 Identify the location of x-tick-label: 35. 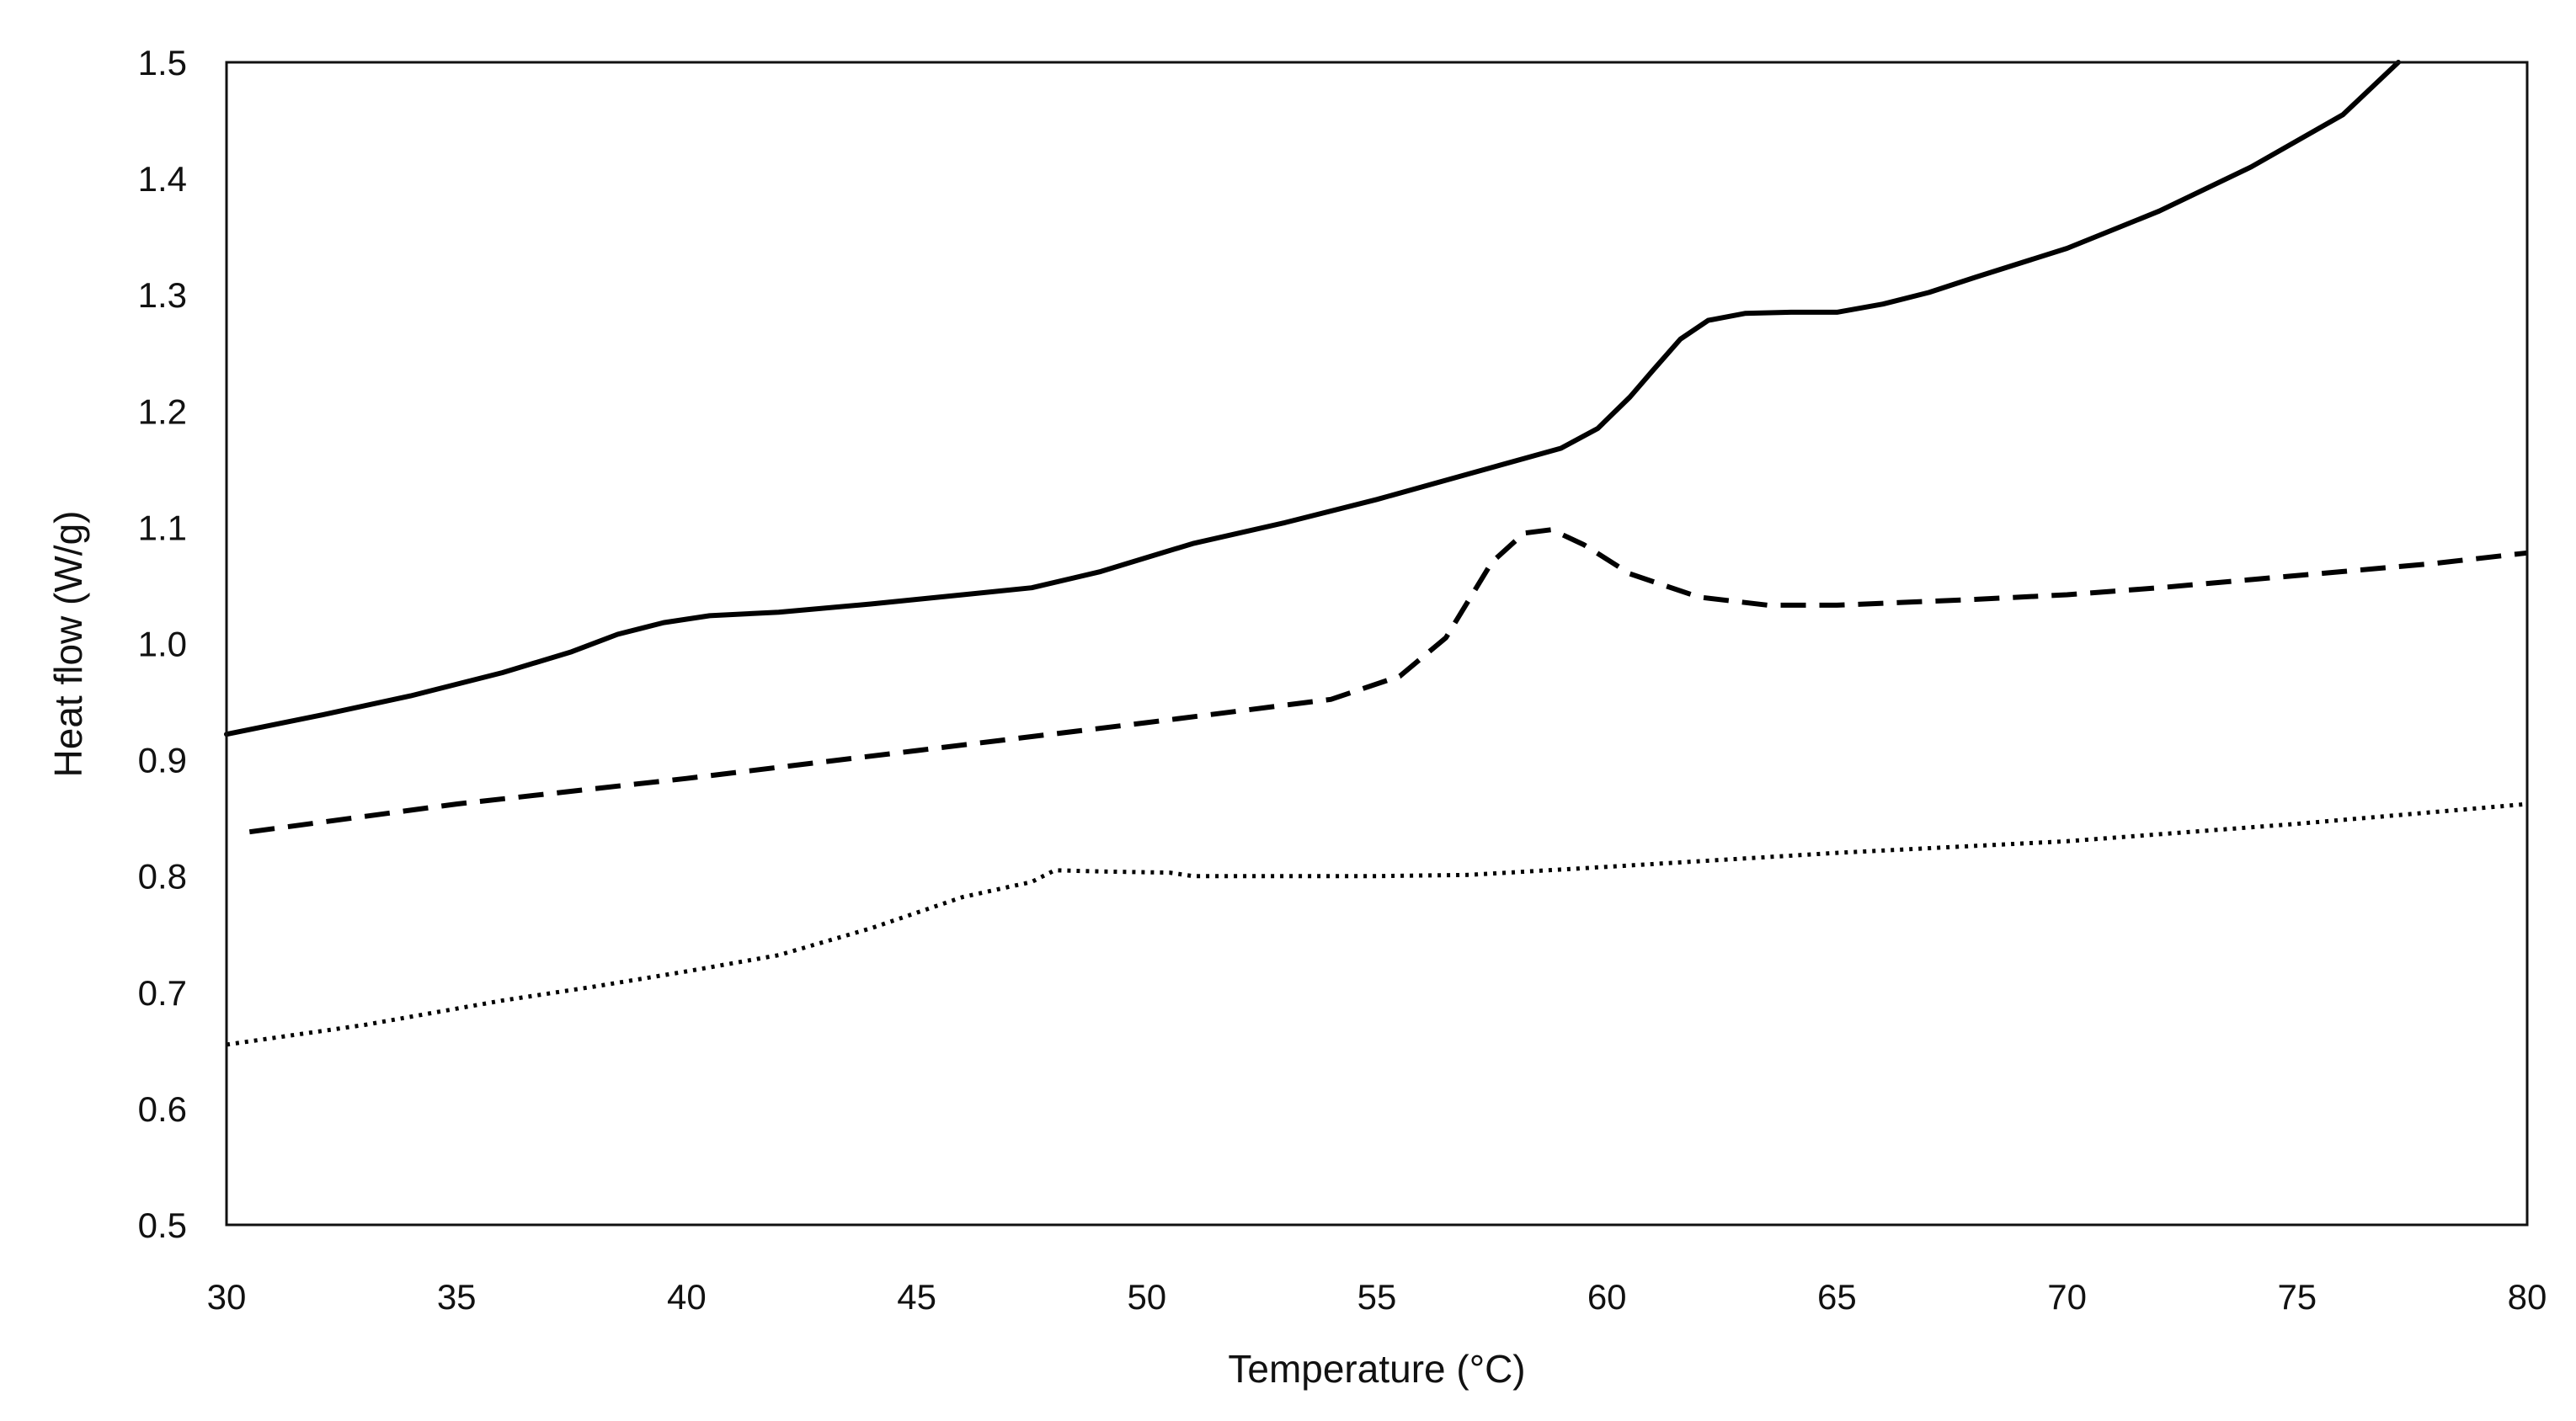
(457, 1297).